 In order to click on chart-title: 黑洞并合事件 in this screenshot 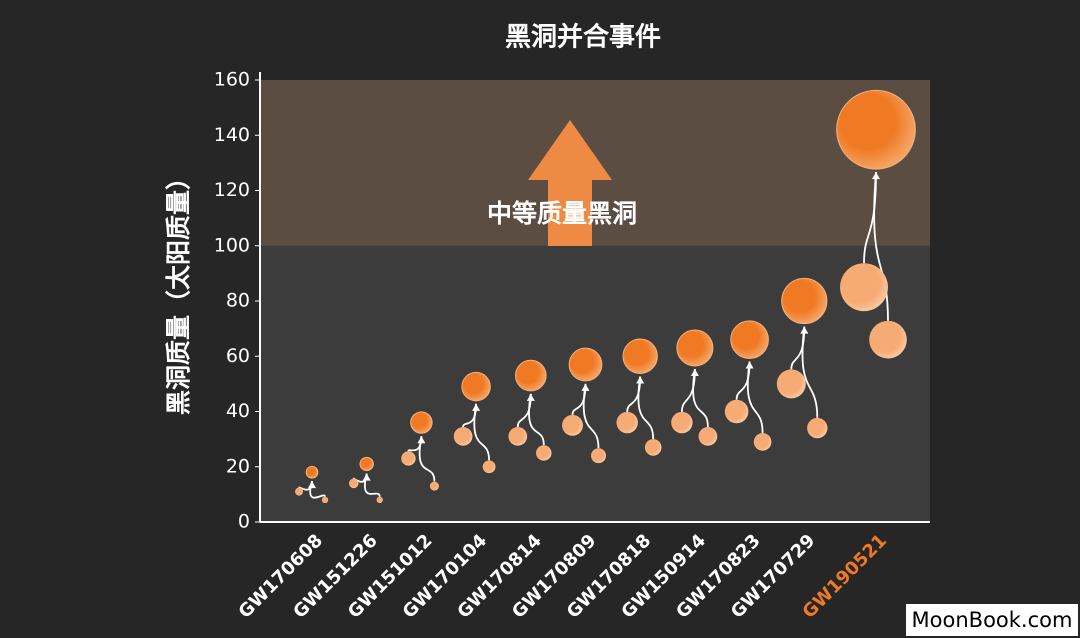, I will do `click(583, 37)`.